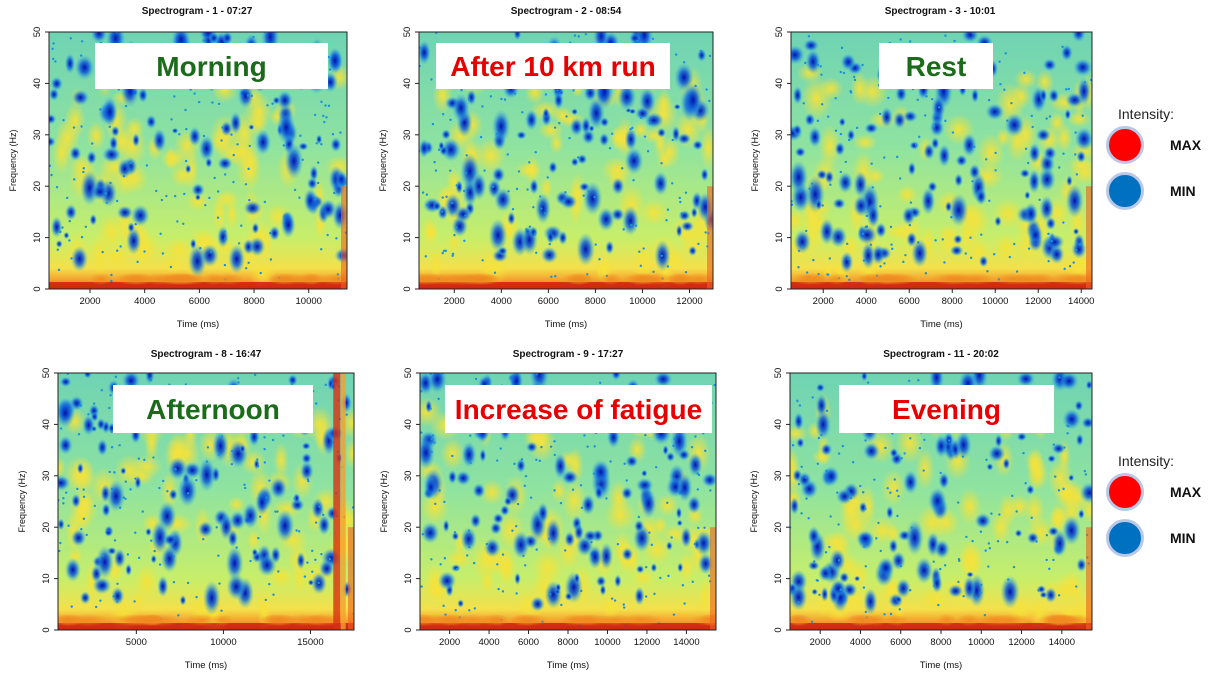 This screenshot has width=1213, height=676. I want to click on x-tick-label: 14000, so click(1081, 301).